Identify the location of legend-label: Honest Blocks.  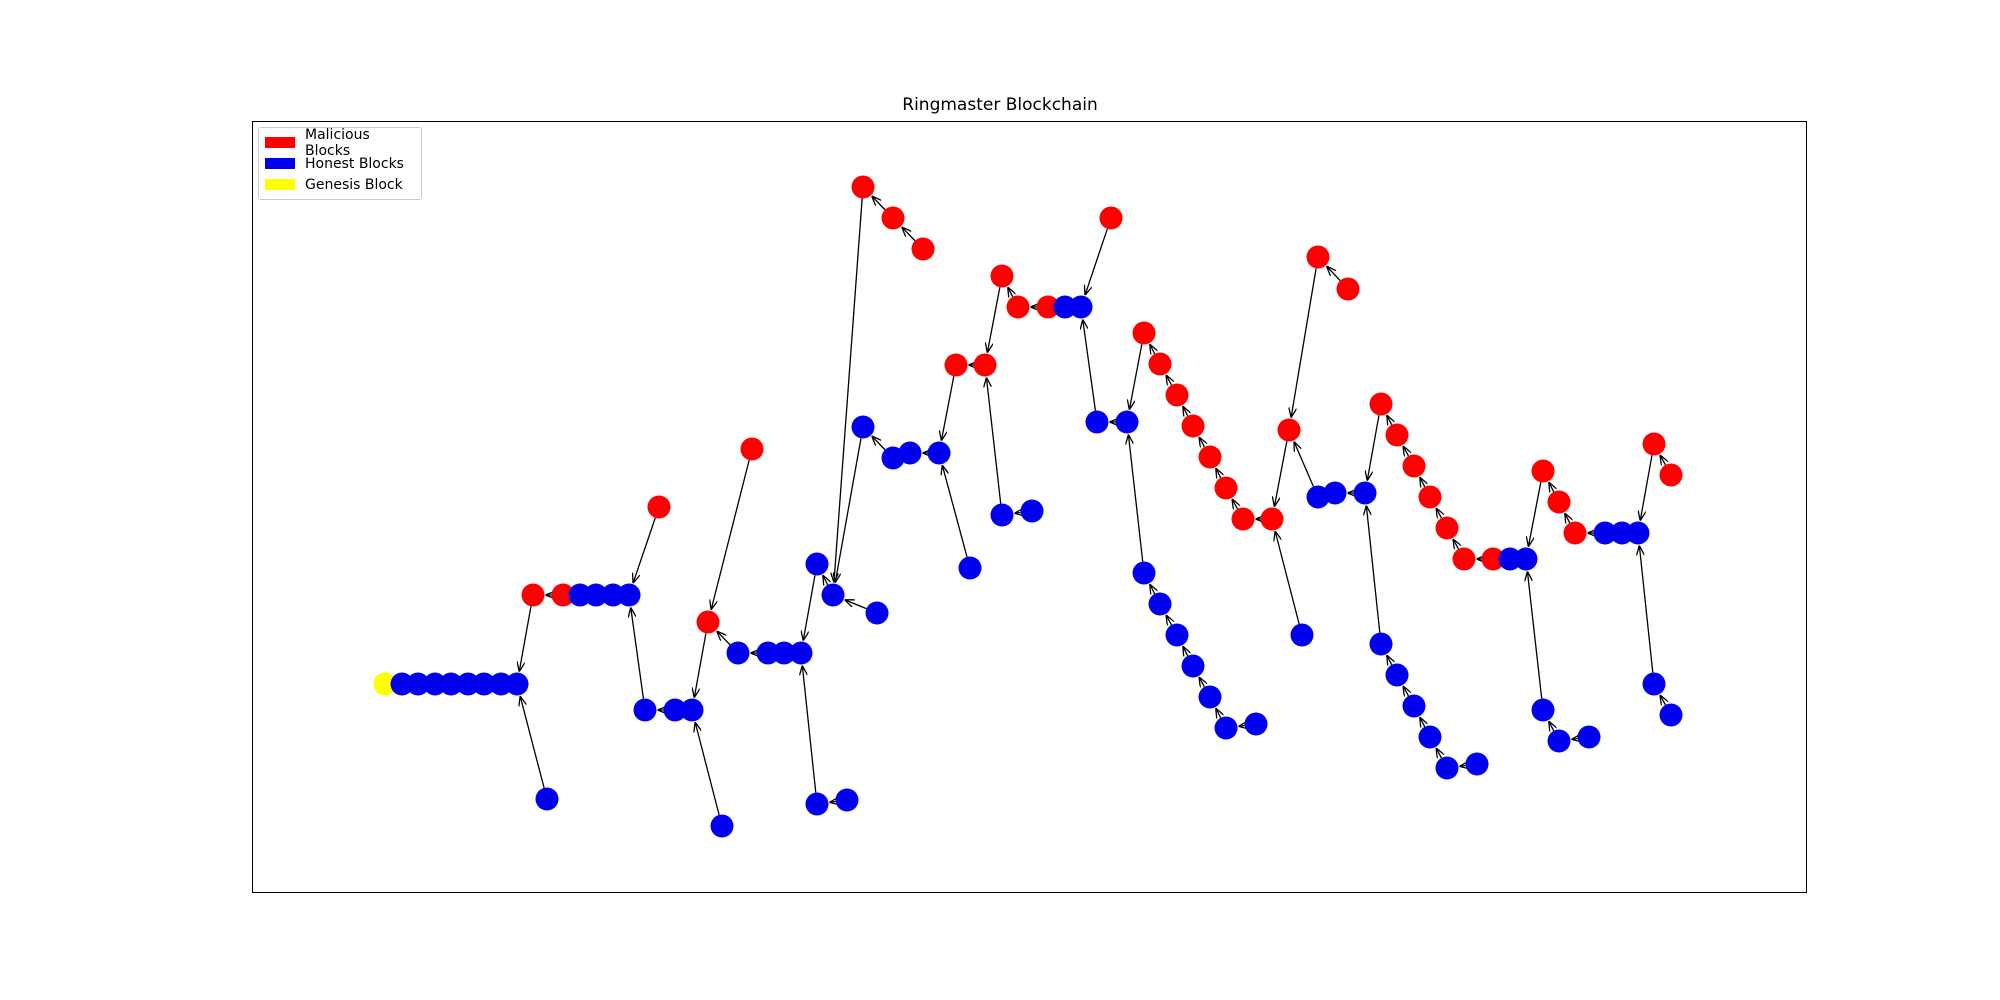
(354, 163).